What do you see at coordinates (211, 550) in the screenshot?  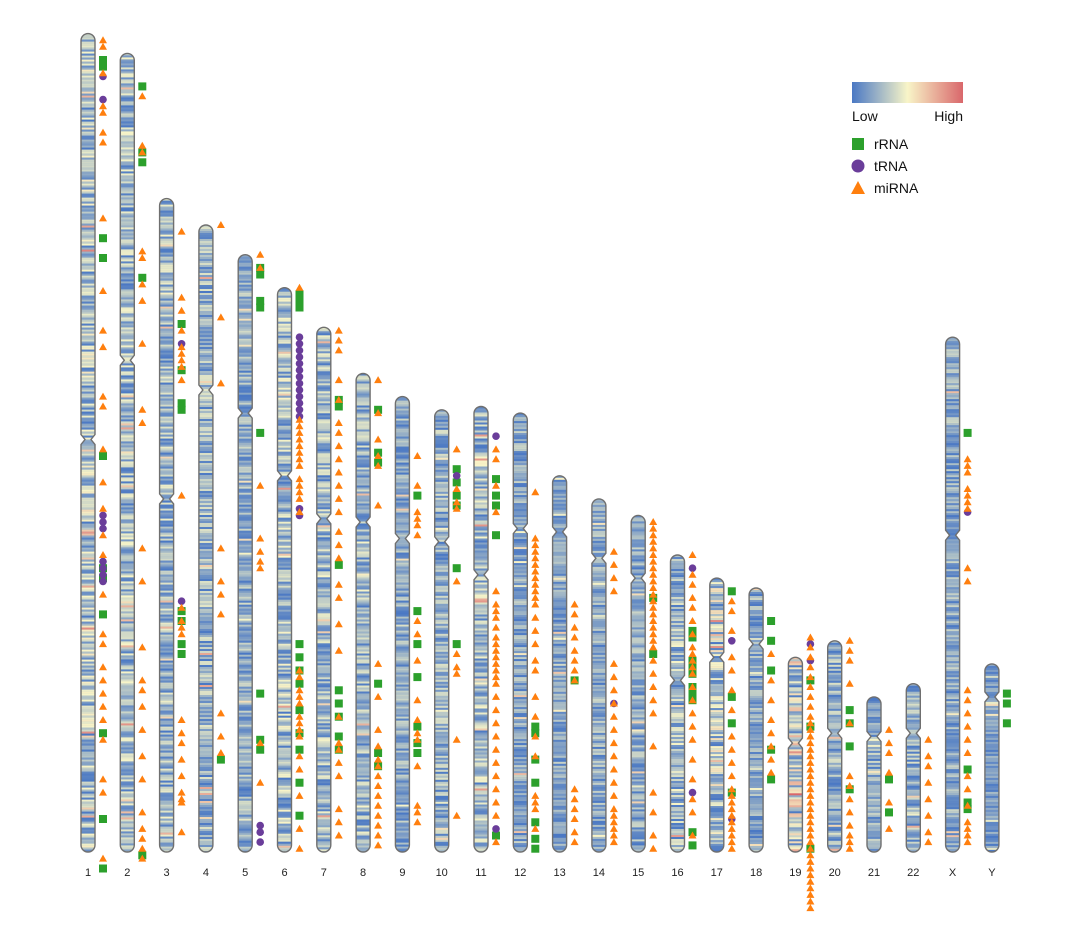 I see `chromosome-4: 4` at bounding box center [211, 550].